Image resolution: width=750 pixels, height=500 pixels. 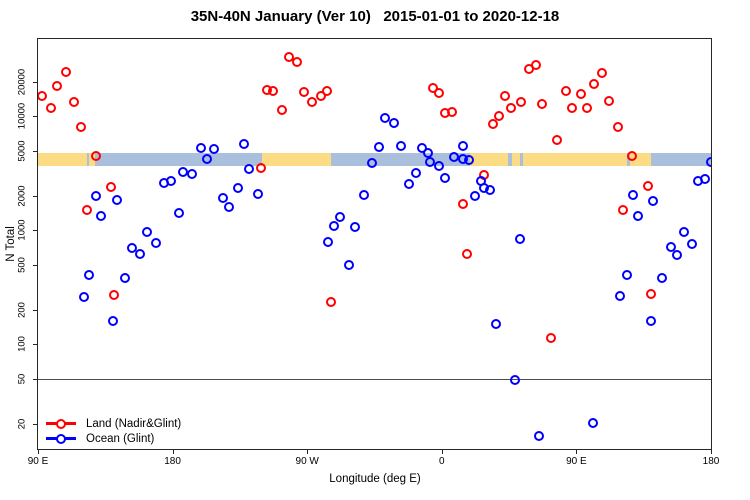 I want to click on legend: Land (Nadir&Glint) Ocean (Glint), so click(x=113, y=431).